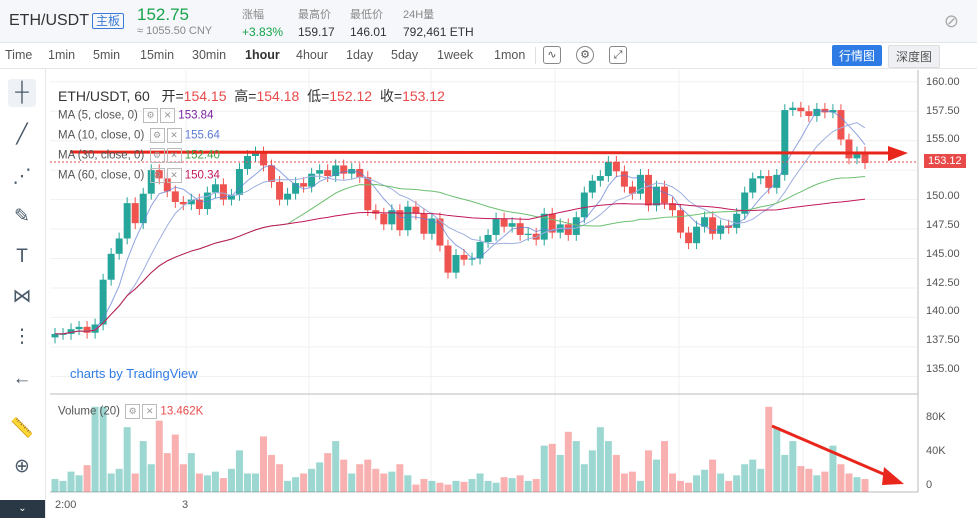  I want to click on text-icon: T, so click(22, 256).